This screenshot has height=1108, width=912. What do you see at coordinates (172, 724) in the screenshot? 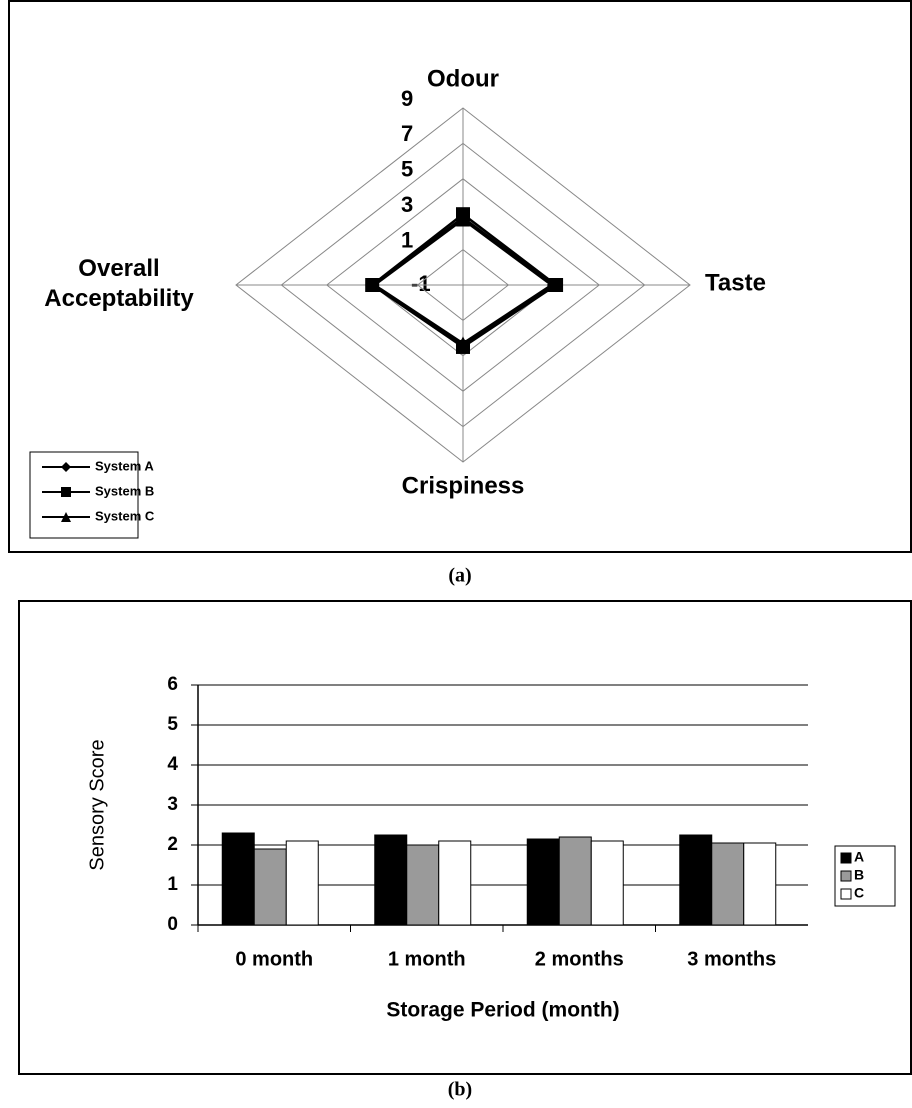
I see `y-tick-label: 5` at bounding box center [172, 724].